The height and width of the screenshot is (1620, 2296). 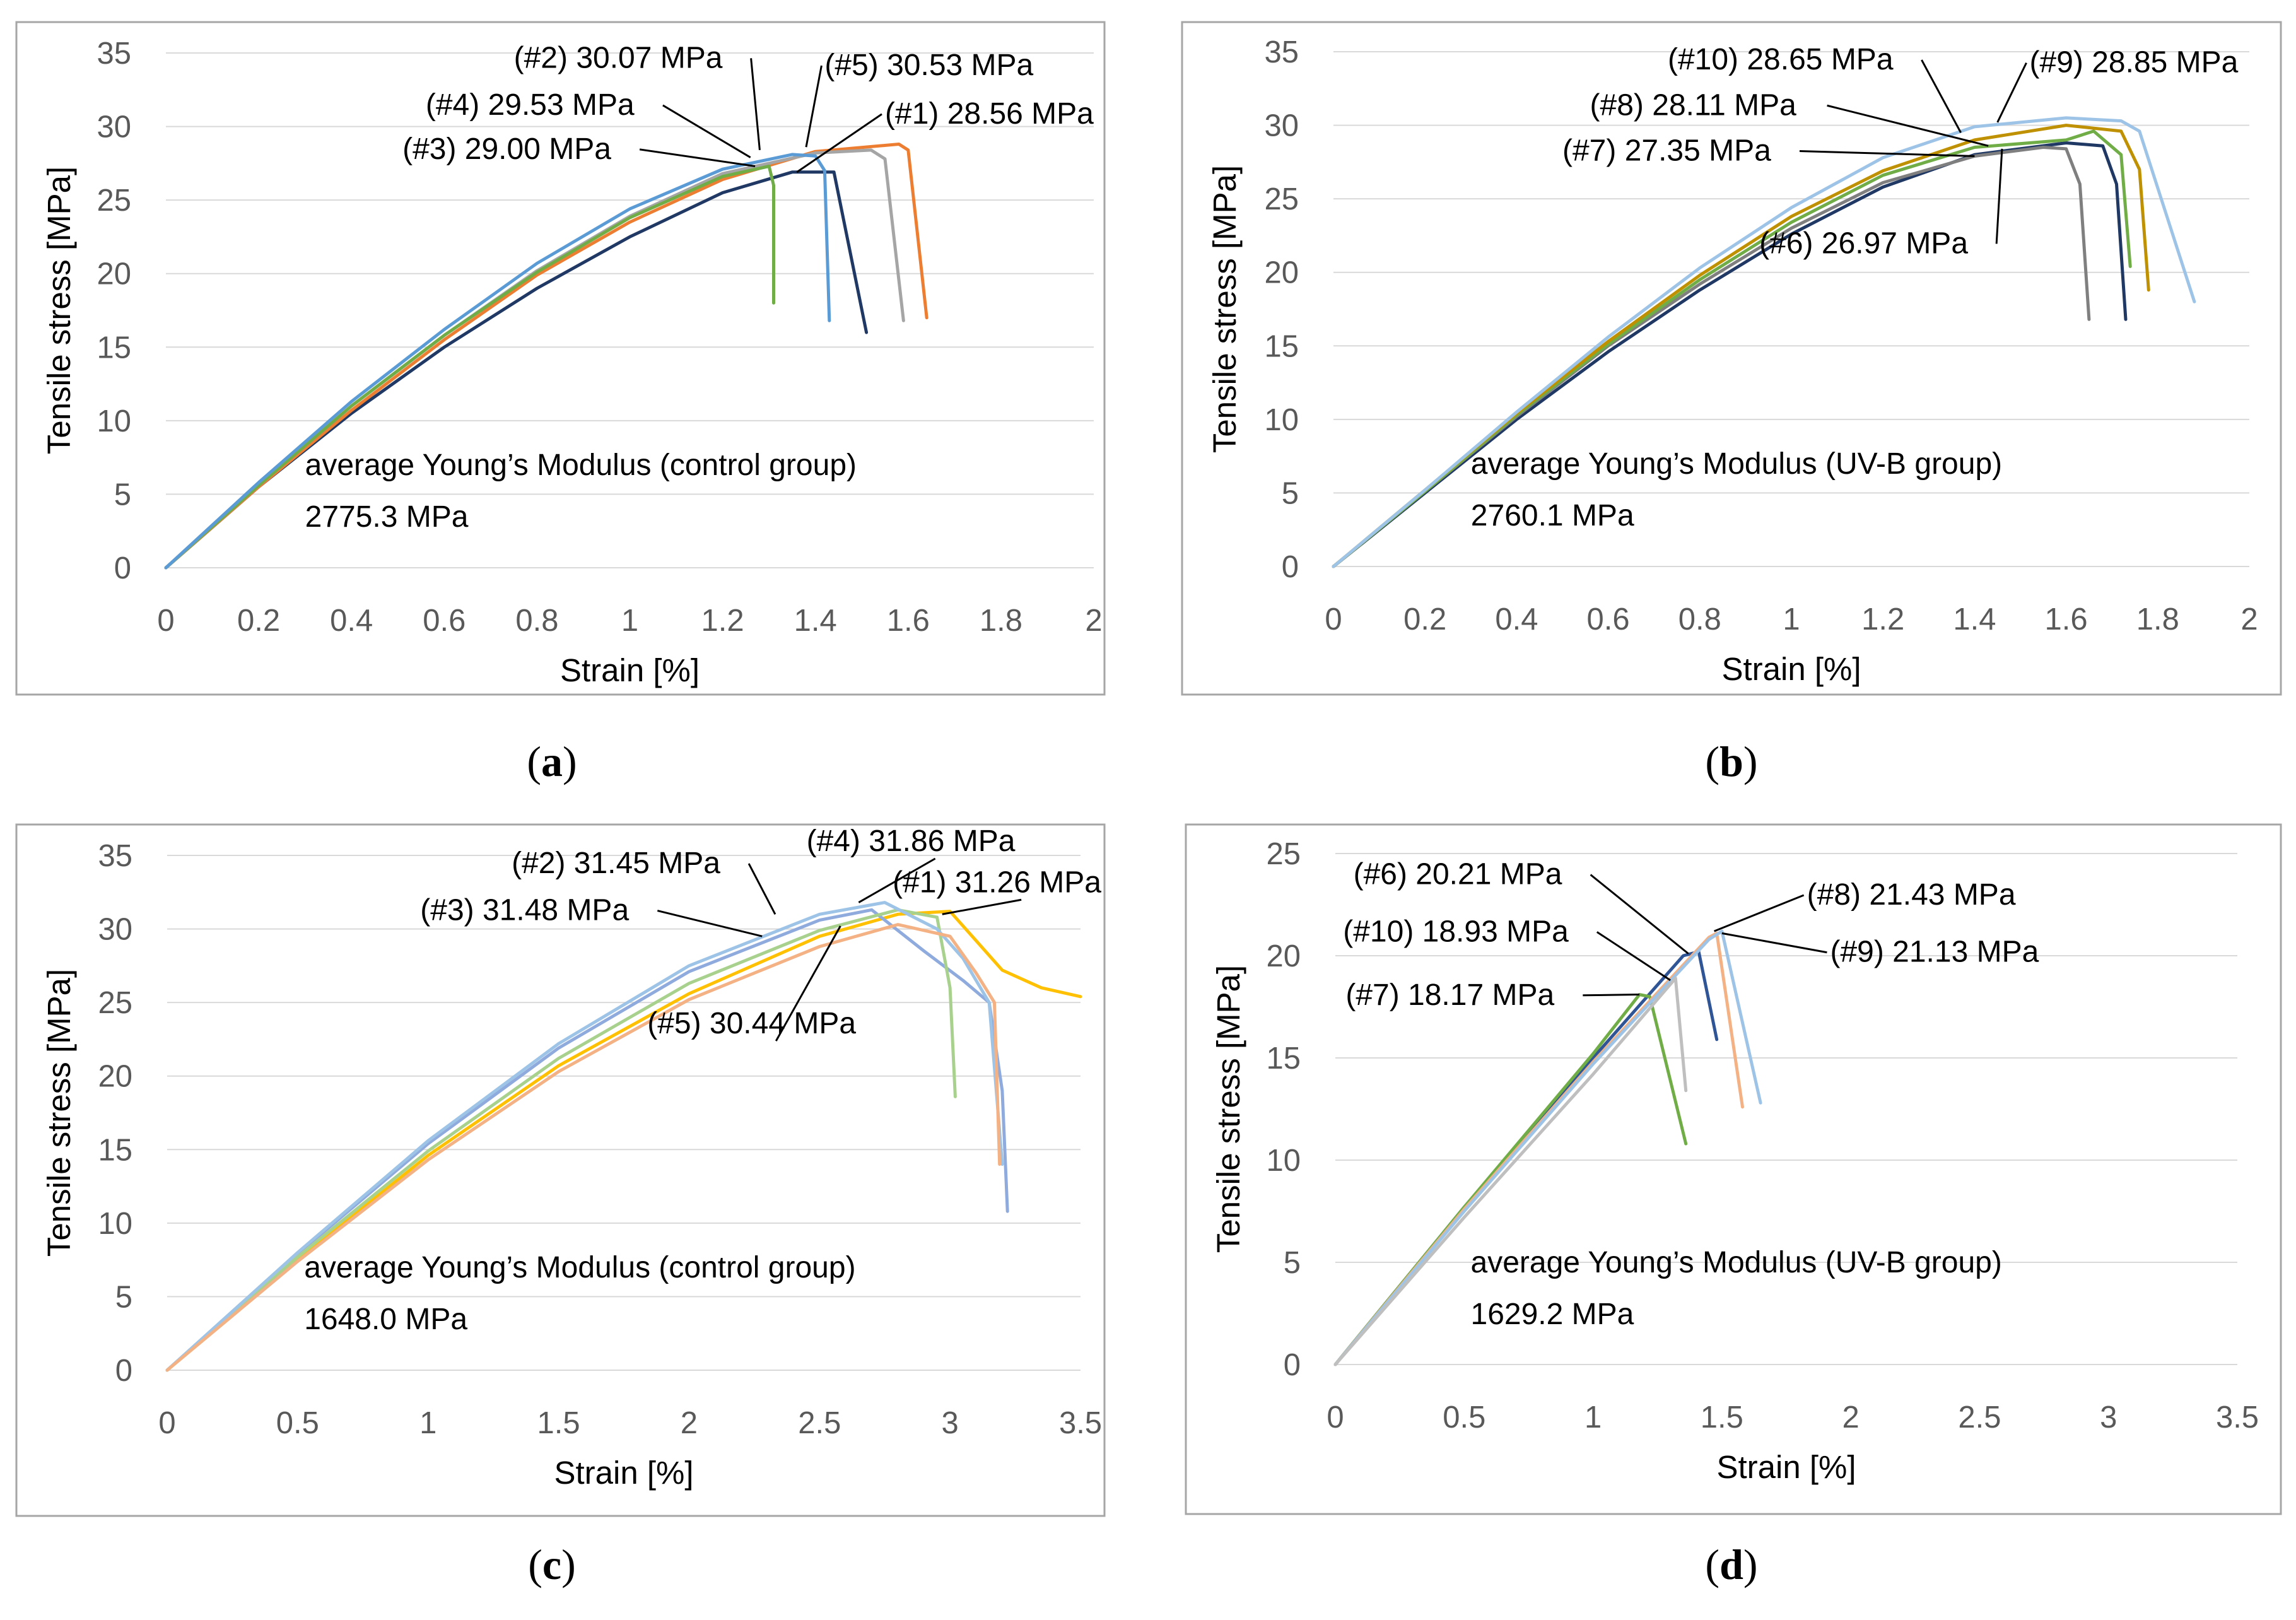 What do you see at coordinates (427, 1423) in the screenshot?
I see `chart-3-xtick-label: 1` at bounding box center [427, 1423].